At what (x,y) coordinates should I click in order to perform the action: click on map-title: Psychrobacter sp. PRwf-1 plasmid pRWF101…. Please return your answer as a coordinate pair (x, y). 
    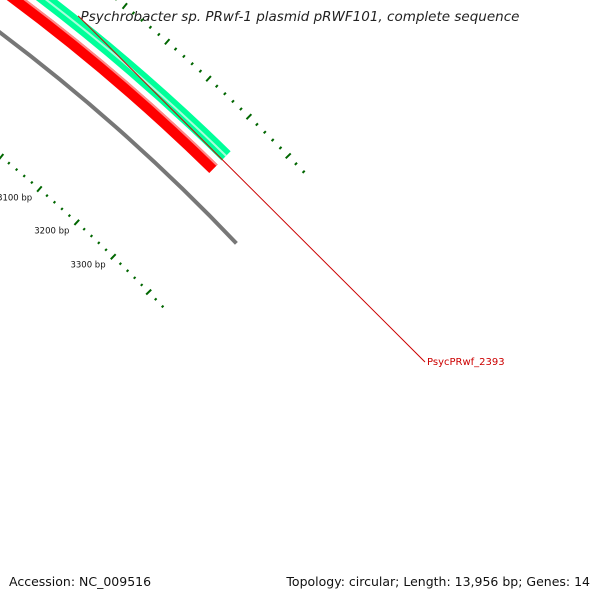
    Looking at the image, I should click on (300, 17).